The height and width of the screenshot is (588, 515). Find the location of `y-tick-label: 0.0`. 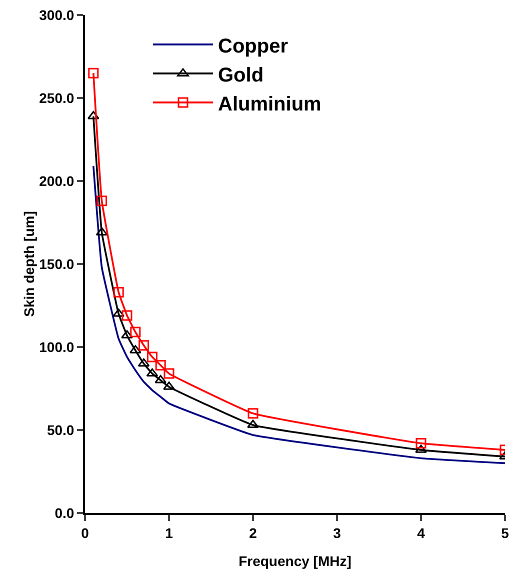

y-tick-label: 0.0 is located at coordinates (64, 512).